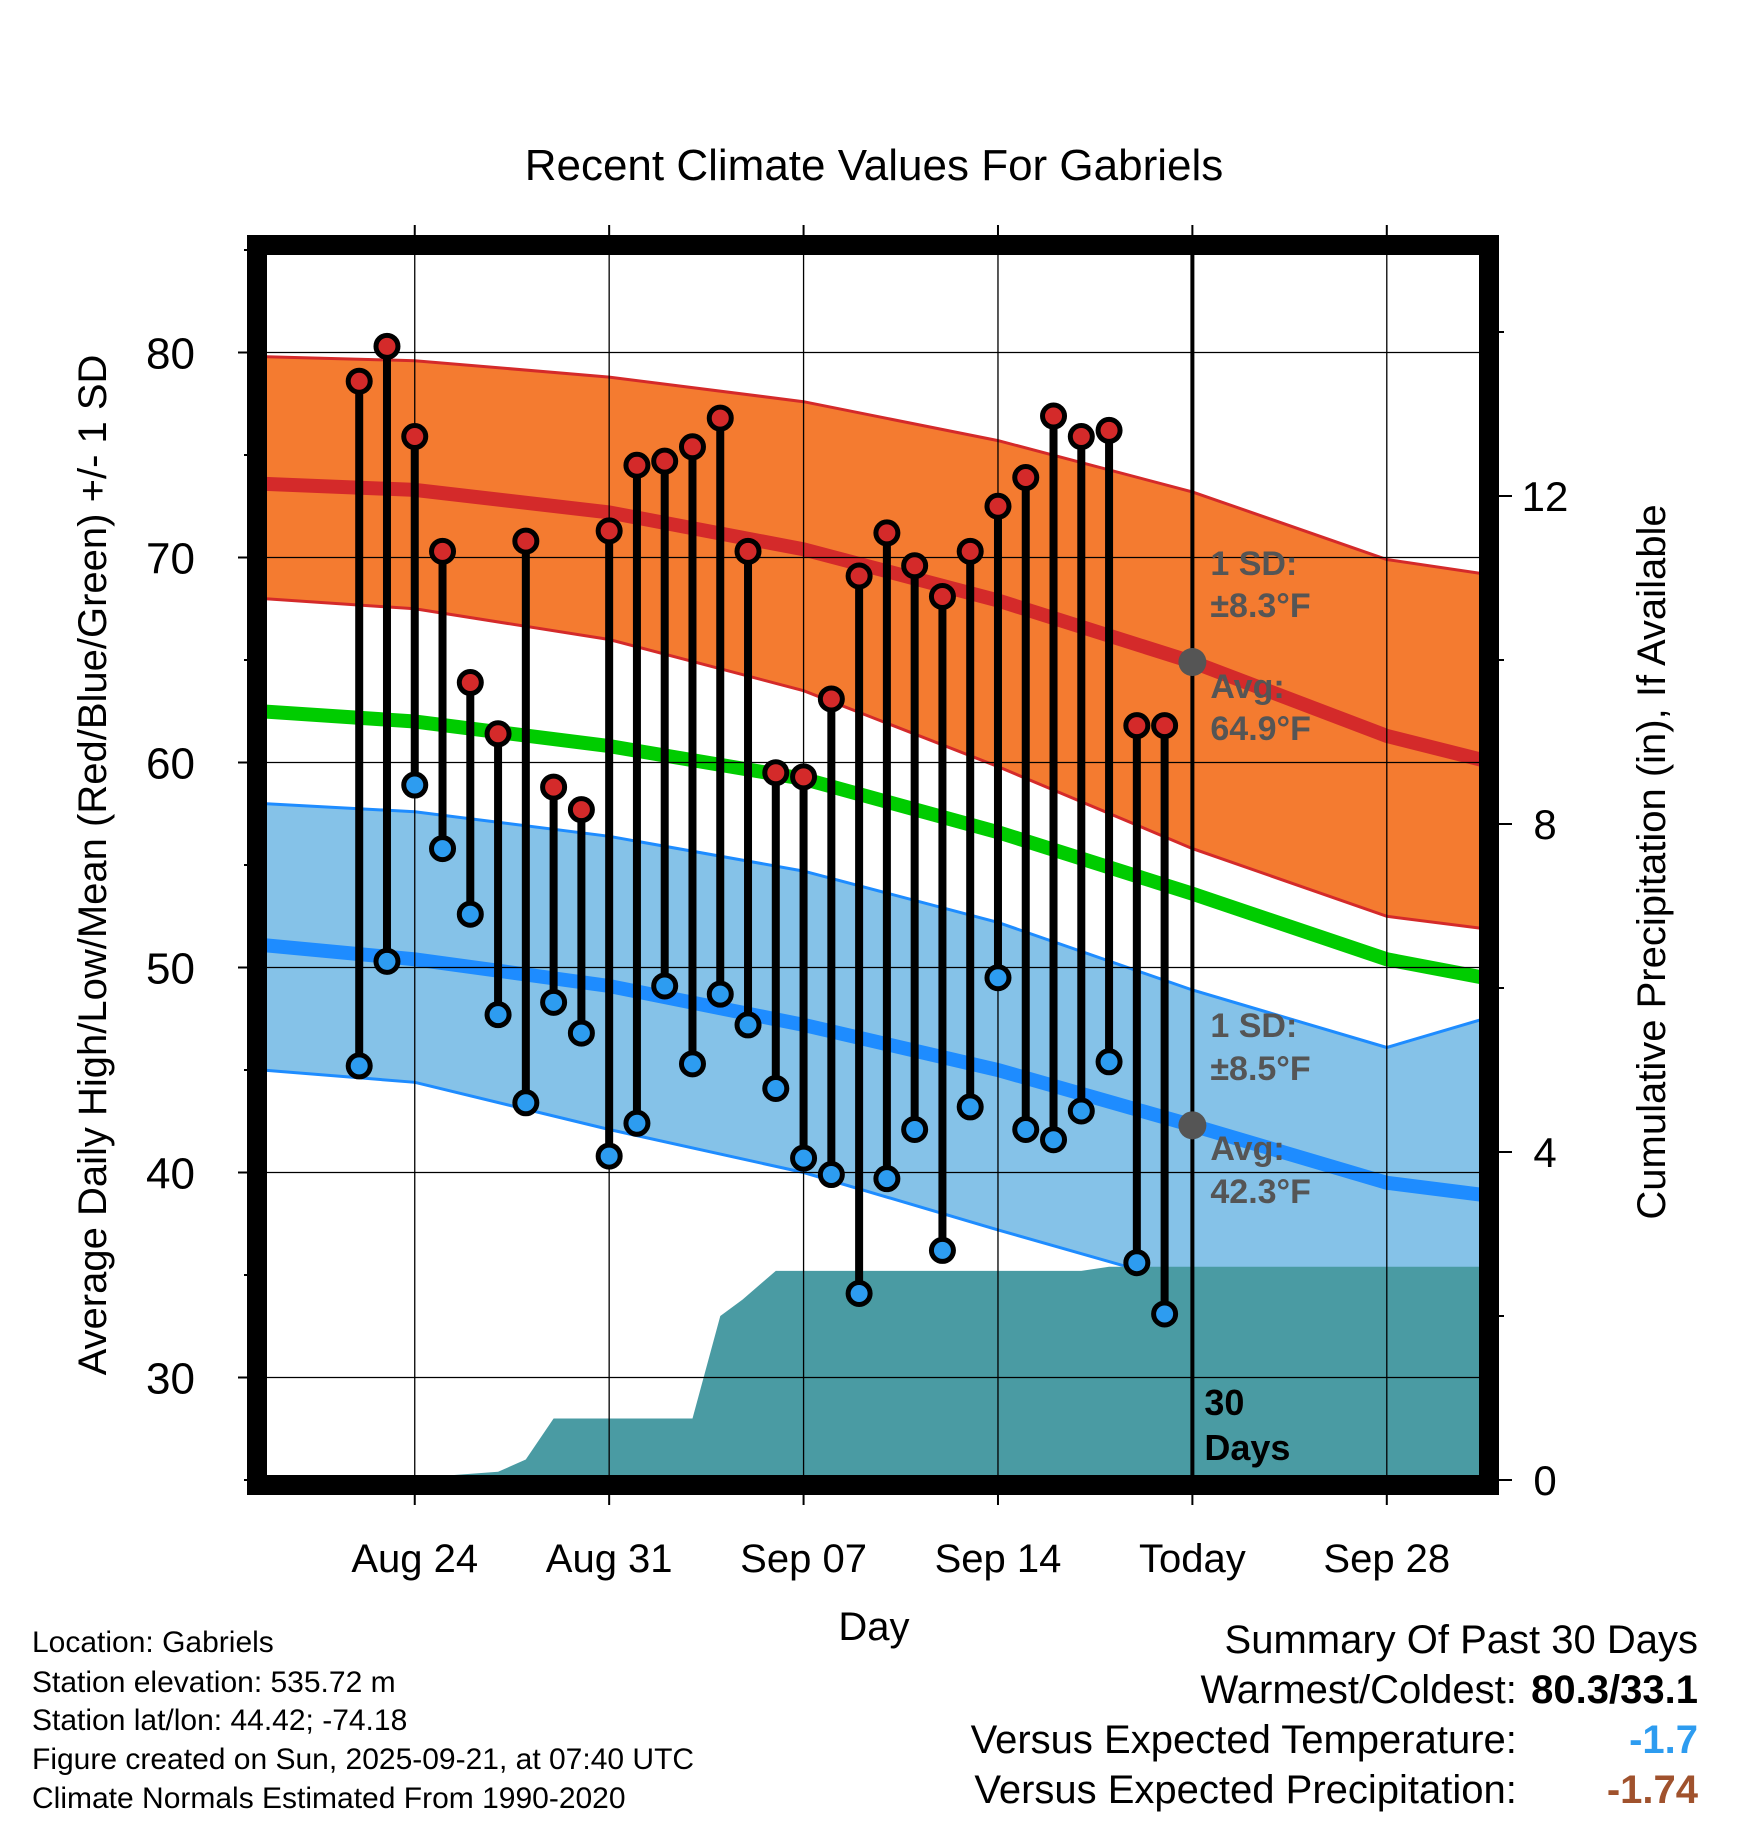 This screenshot has height=1828, width=1748. What do you see at coordinates (1461, 1640) in the screenshot?
I see `summary-title: Summary Of Past 30 Days` at bounding box center [1461, 1640].